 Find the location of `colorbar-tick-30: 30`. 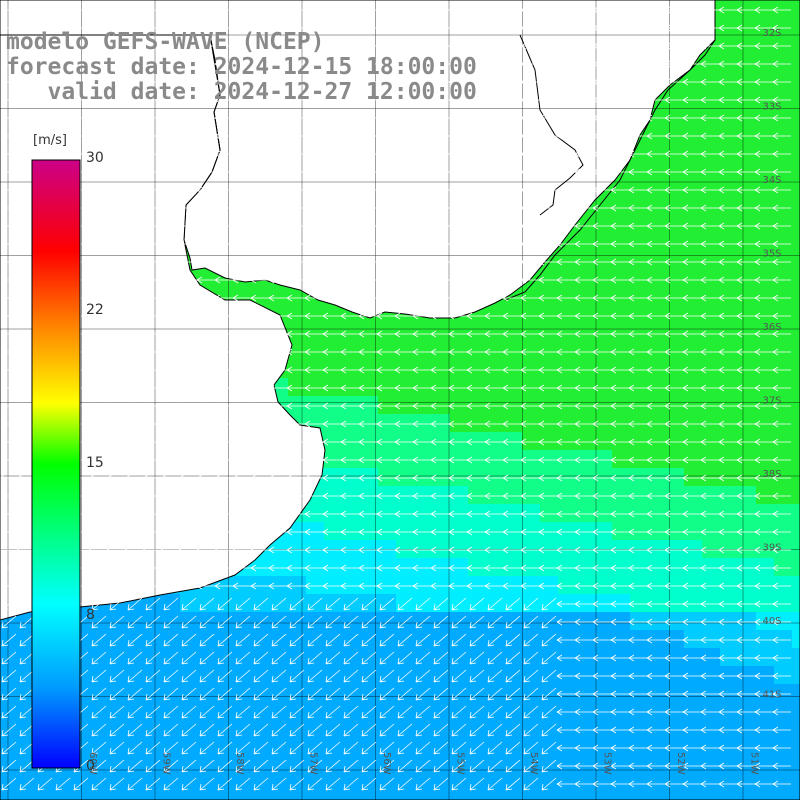

colorbar-tick-30: 30 is located at coordinates (95, 158).